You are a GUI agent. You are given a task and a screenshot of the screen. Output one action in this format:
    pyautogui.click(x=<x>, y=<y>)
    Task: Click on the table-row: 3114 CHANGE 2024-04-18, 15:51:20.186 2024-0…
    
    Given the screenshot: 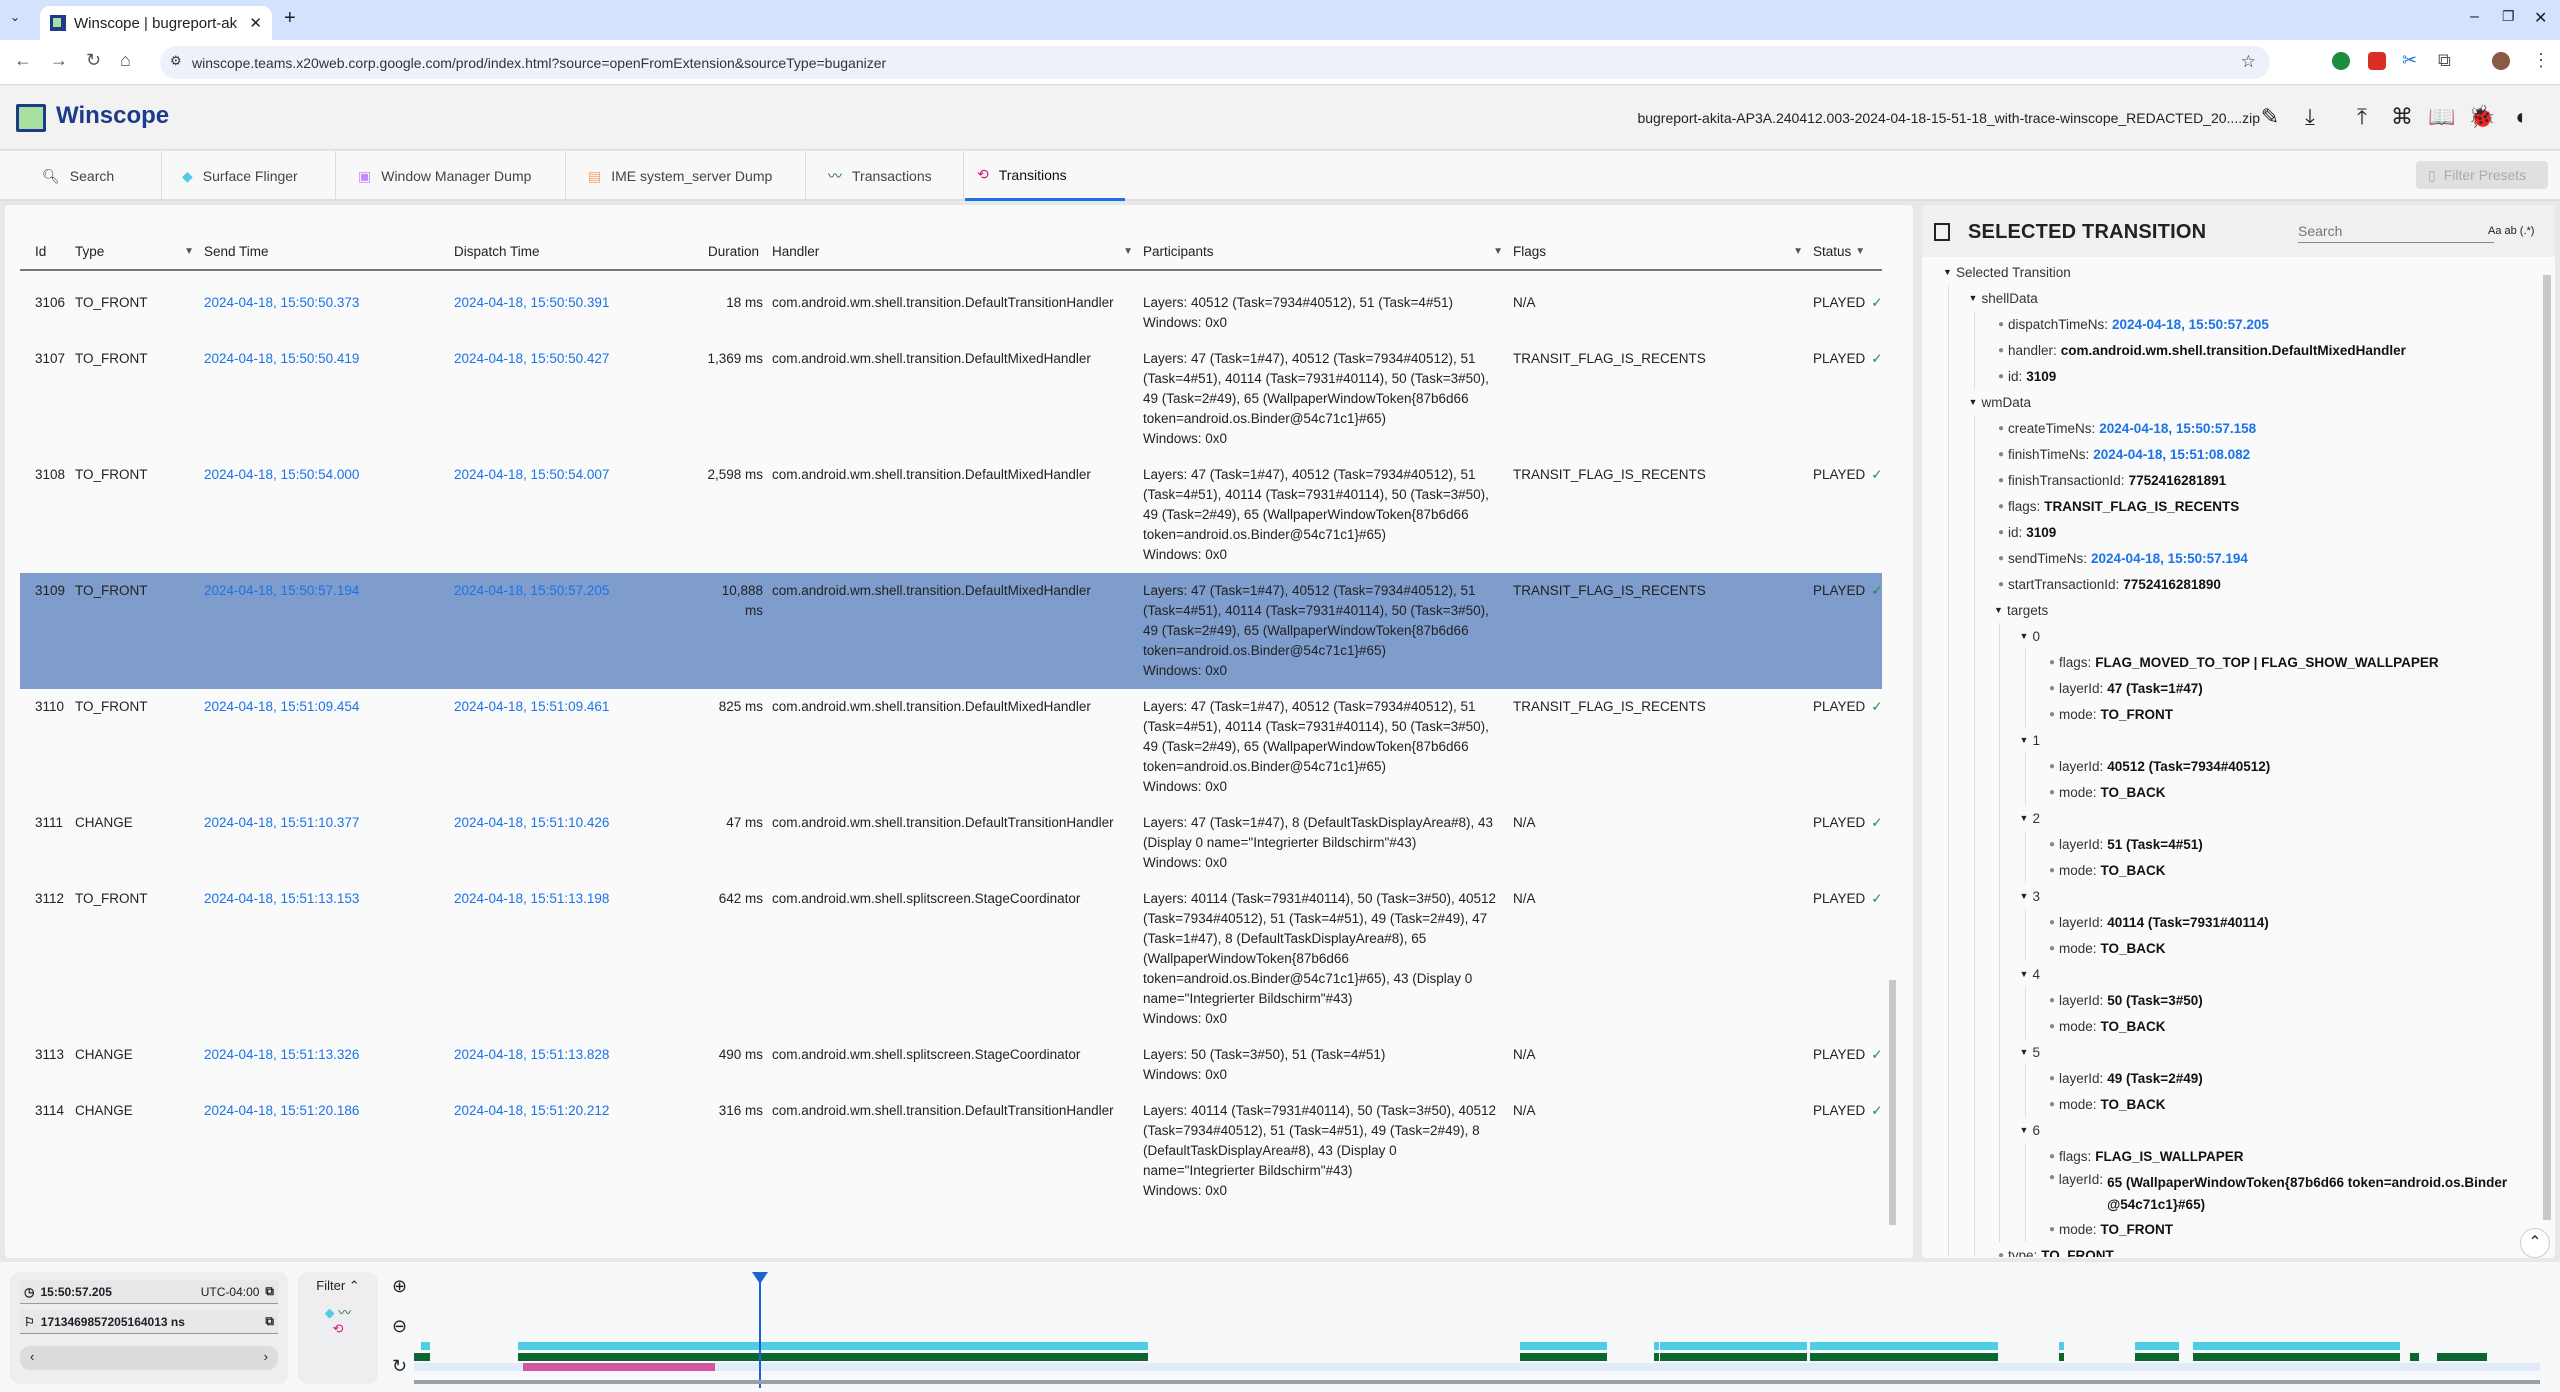 What is the action you would take?
    pyautogui.click(x=951, y=1151)
    